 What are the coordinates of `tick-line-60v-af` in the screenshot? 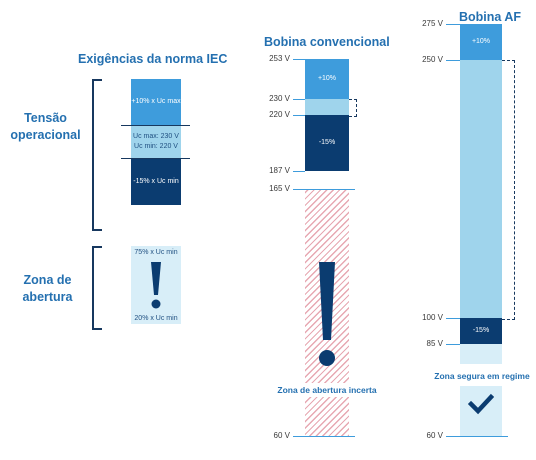 It's located at (477, 436).